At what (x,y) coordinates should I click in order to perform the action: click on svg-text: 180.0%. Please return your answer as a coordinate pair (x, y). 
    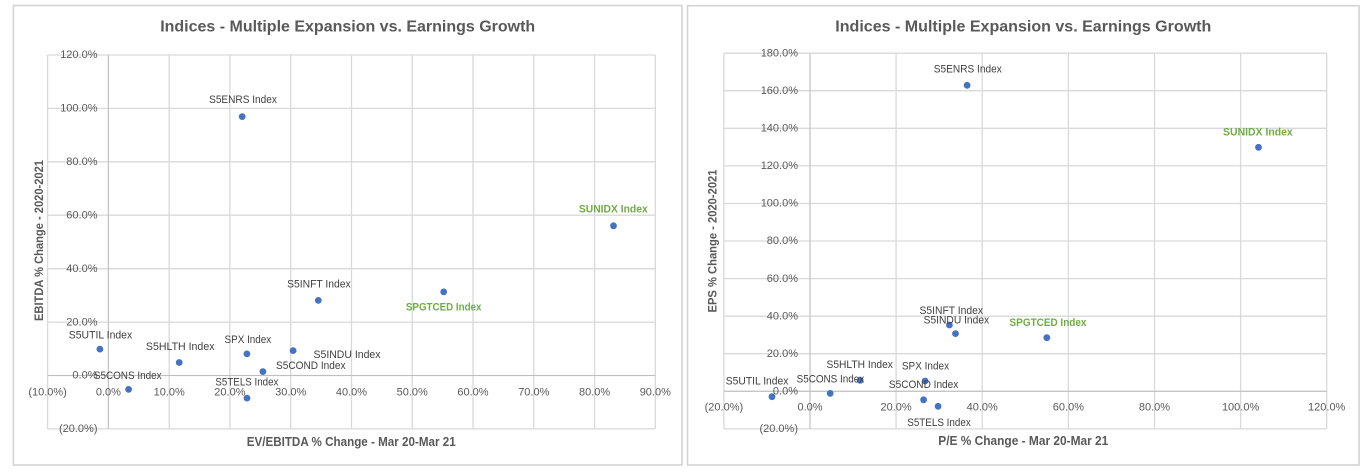
    Looking at the image, I should click on (780, 53).